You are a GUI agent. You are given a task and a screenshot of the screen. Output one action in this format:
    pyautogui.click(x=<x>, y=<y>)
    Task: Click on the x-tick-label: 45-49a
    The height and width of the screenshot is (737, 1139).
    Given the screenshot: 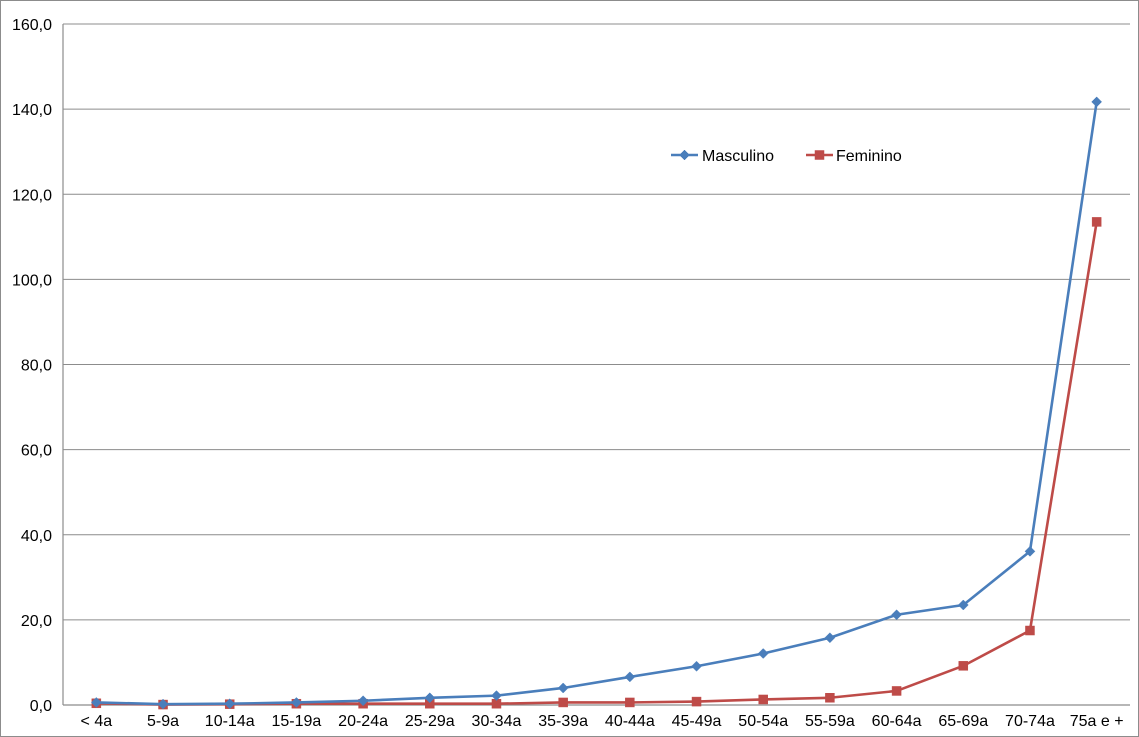 What is the action you would take?
    pyautogui.click(x=697, y=721)
    